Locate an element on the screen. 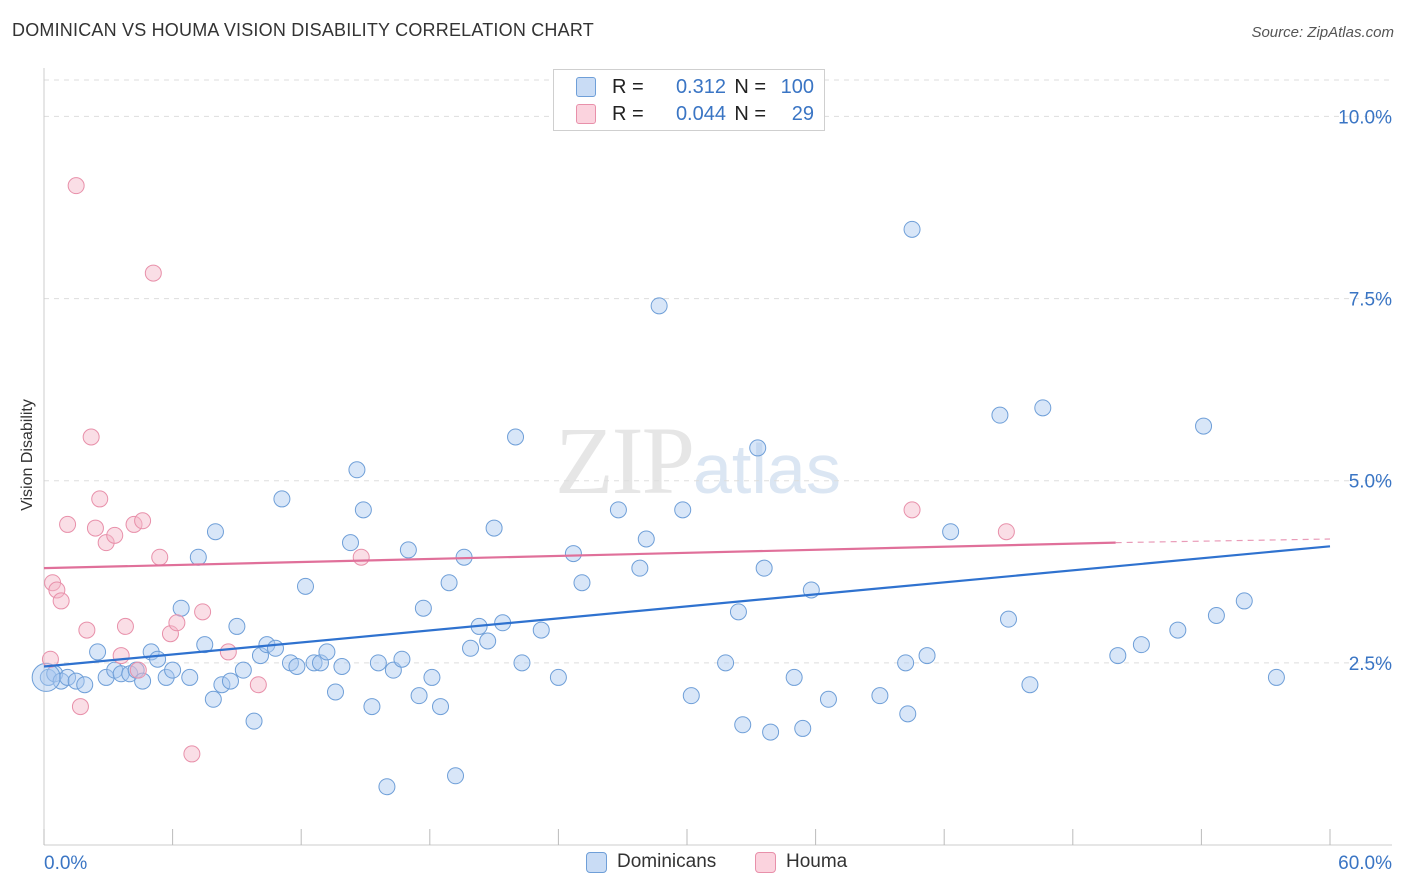  houma-trend-line is located at coordinates (579, 555).